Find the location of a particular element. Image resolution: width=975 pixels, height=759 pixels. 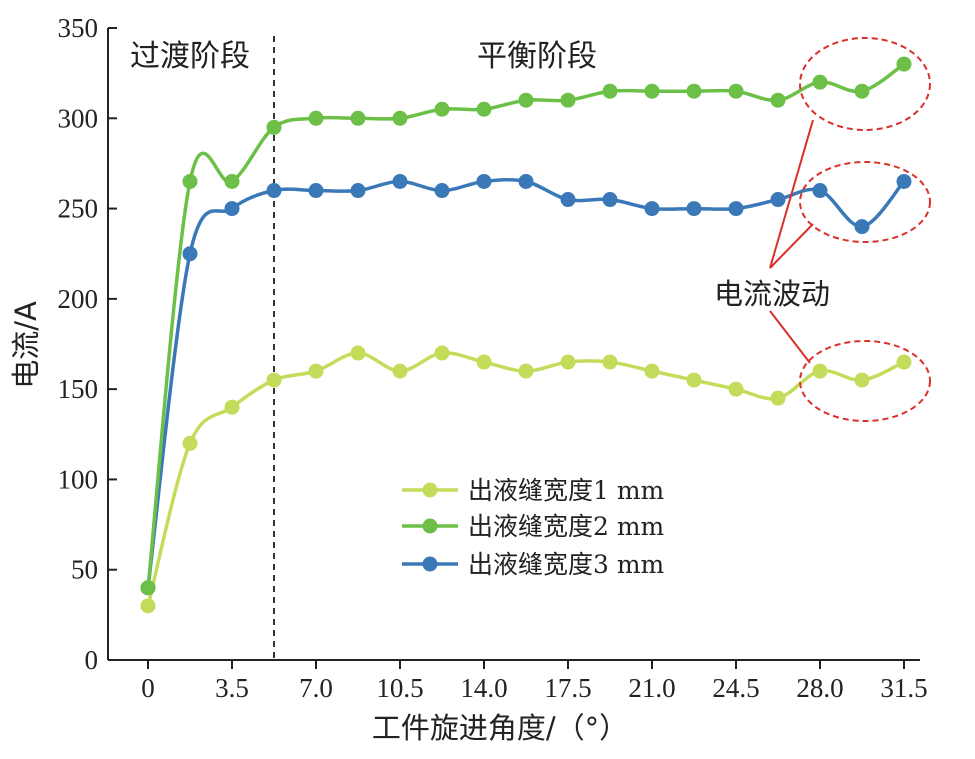

x-ticks: 0 3.5 7.0 10.5 14.0 17.5 21.0 24.5 28.0 31.5 is located at coordinates (534, 681).